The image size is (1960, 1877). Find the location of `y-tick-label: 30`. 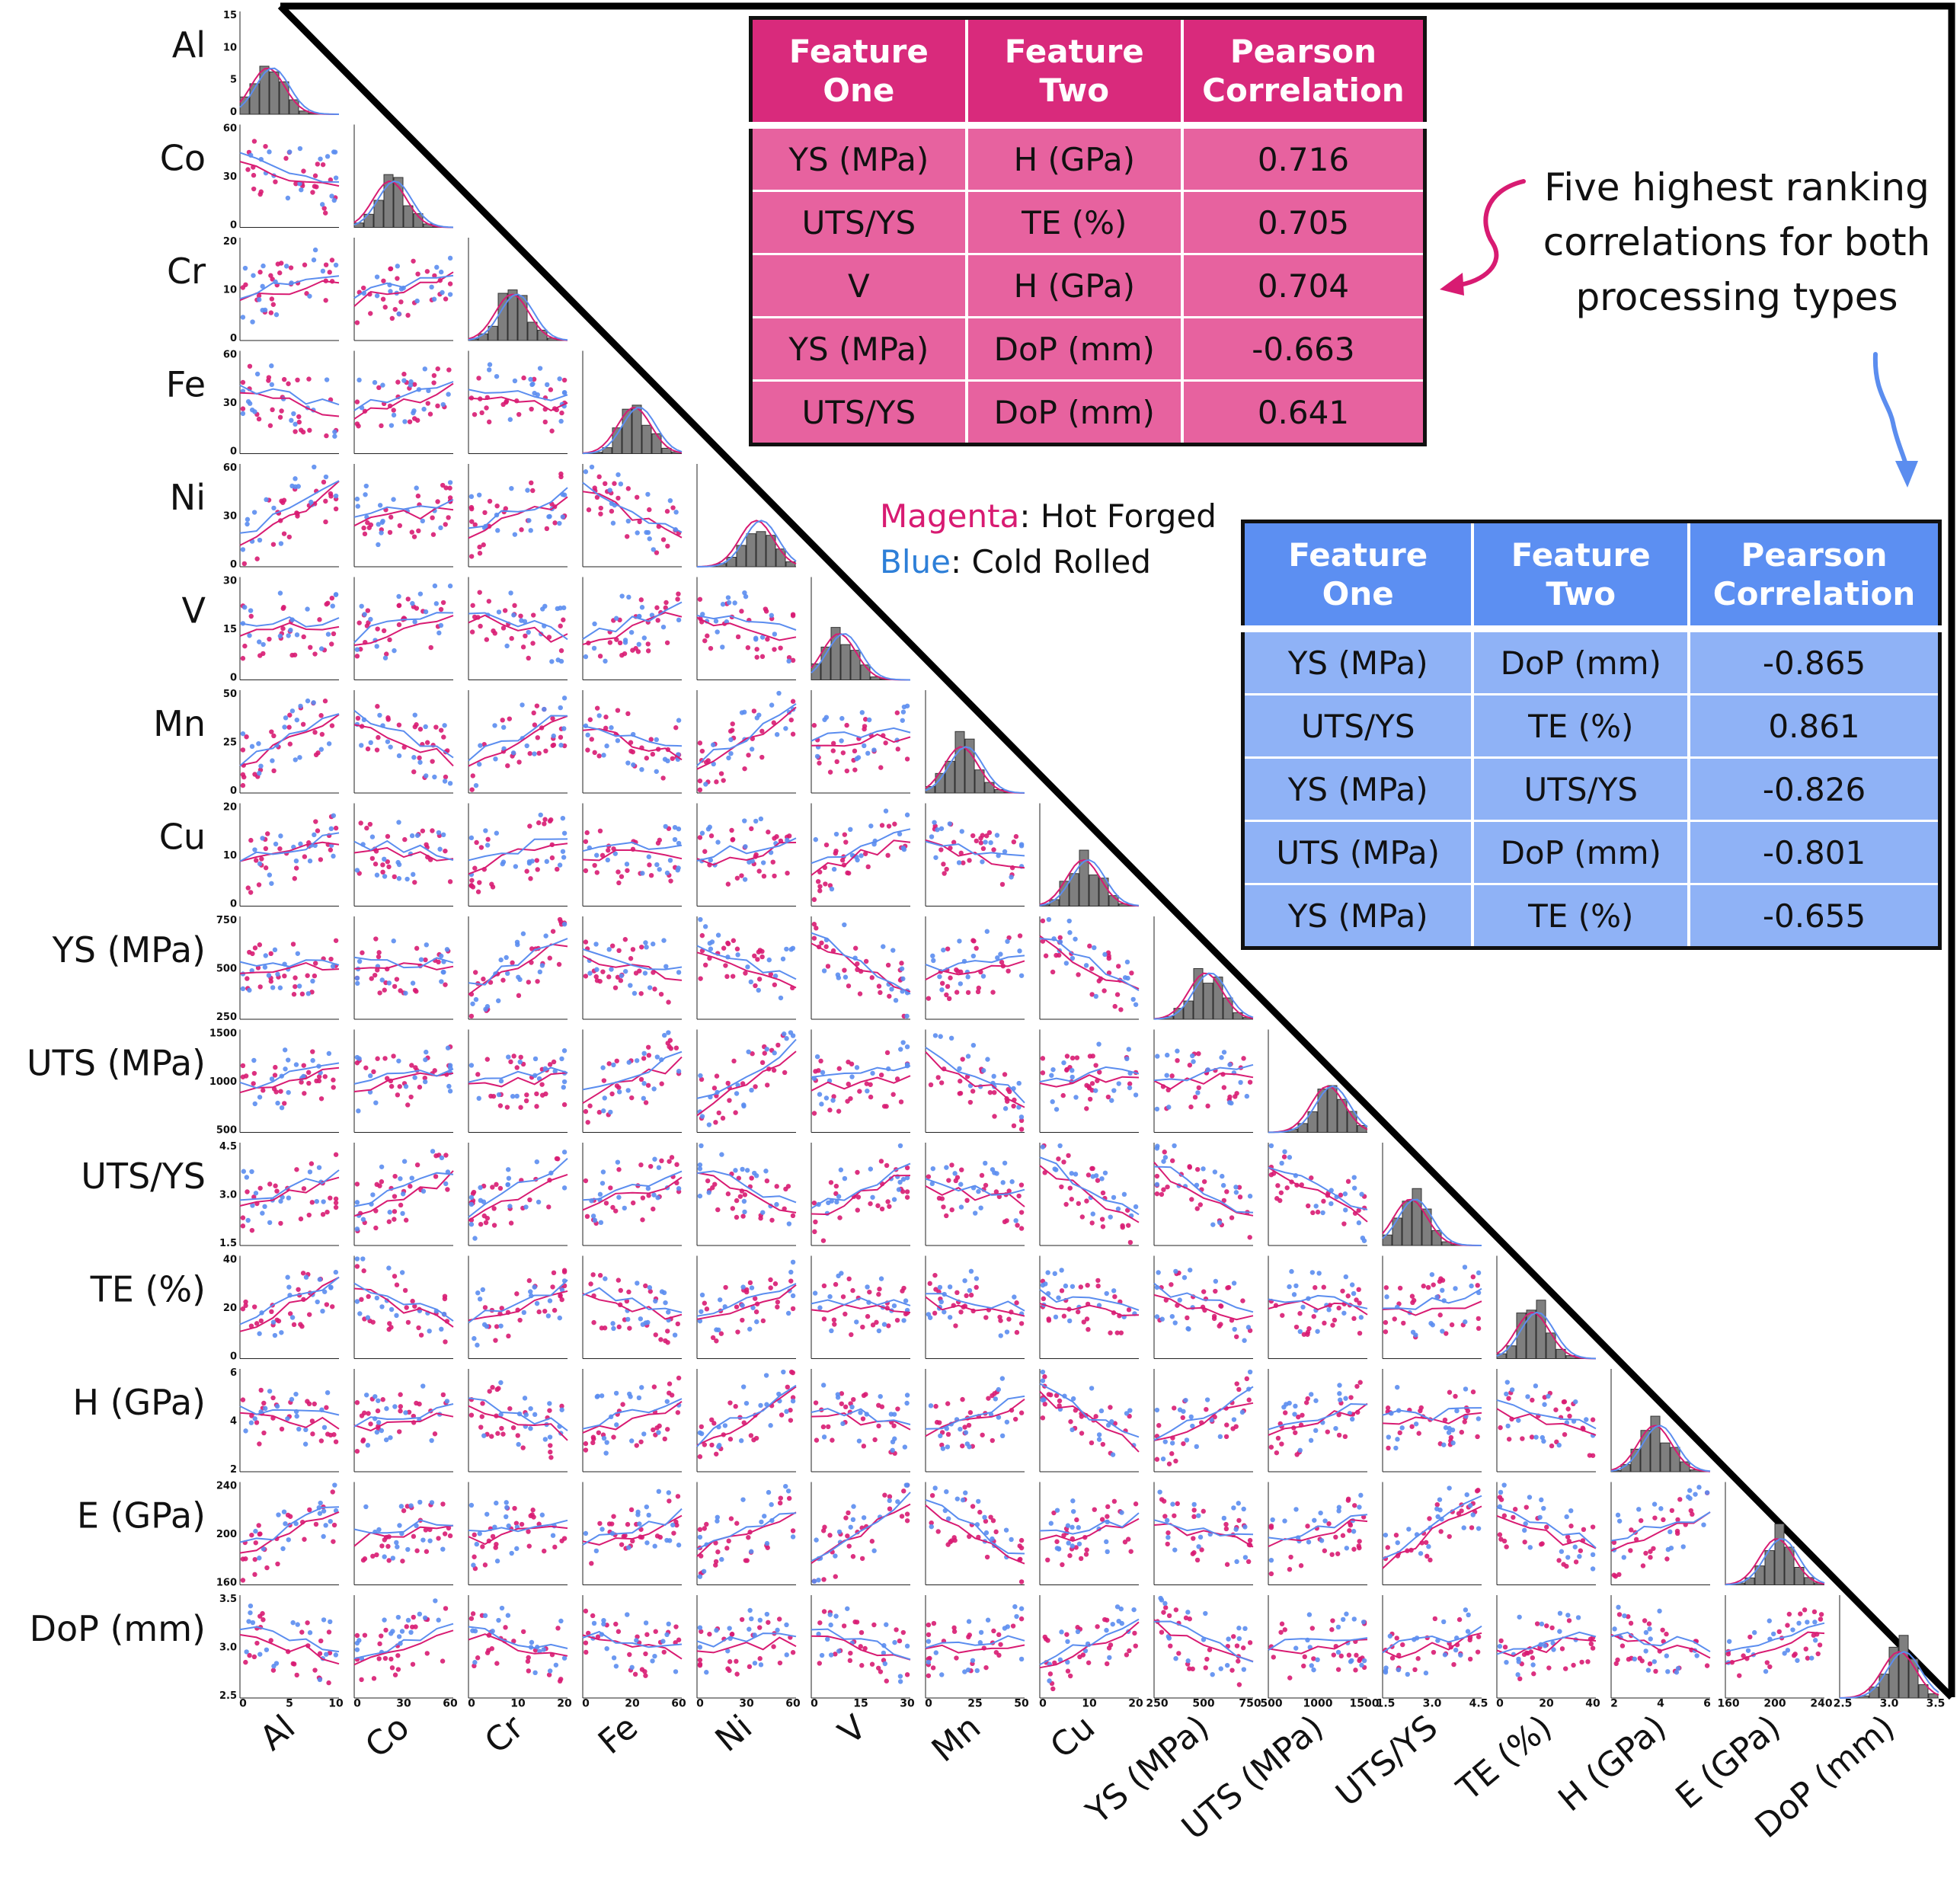

y-tick-label: 30 is located at coordinates (230, 177).